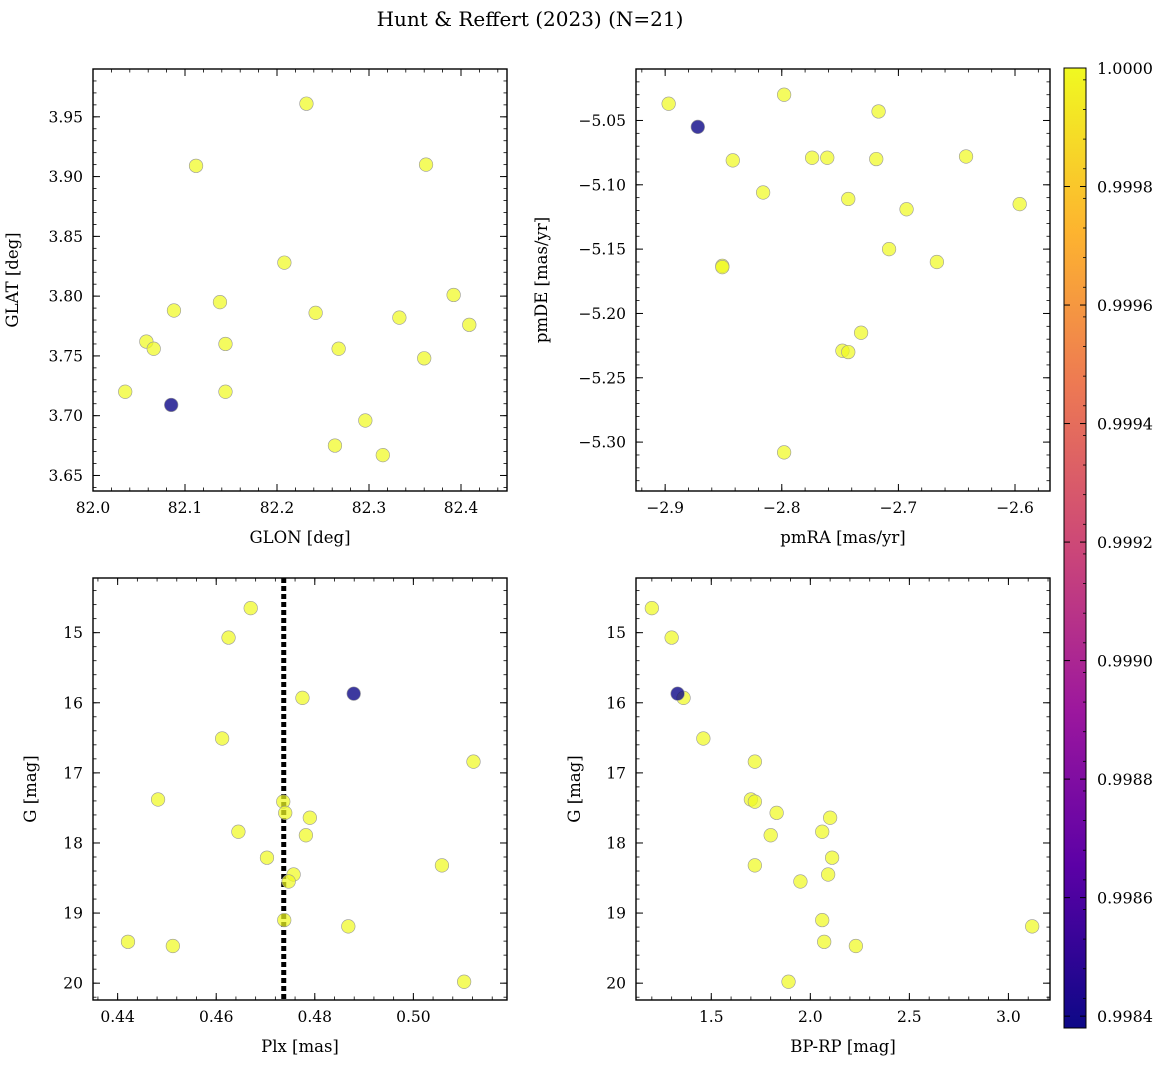 This screenshot has height=1068, width=1173. What do you see at coordinates (603, 378) in the screenshot?
I see `y-tick-label: −5.25` at bounding box center [603, 378].